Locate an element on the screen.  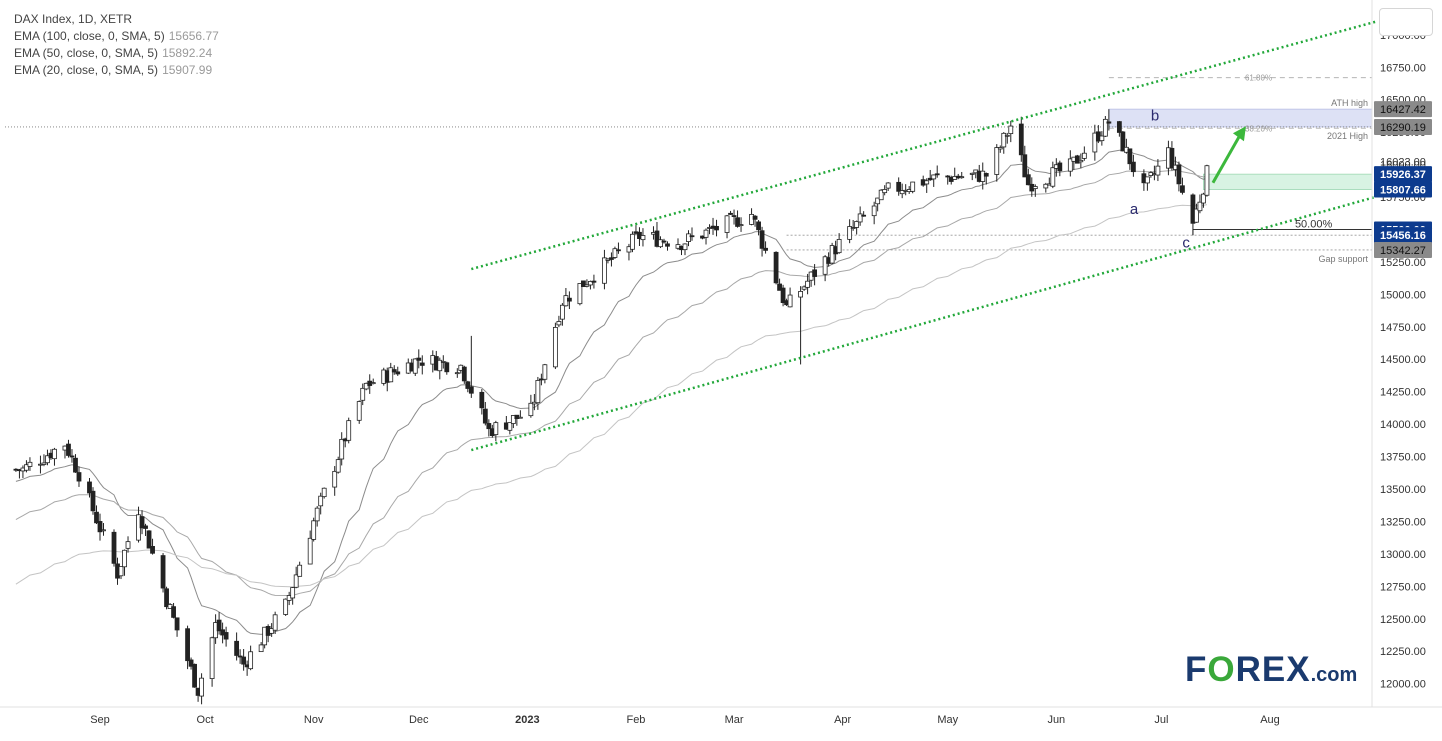
fib-382-label: 38.20% is located at coordinates (1258, 128).